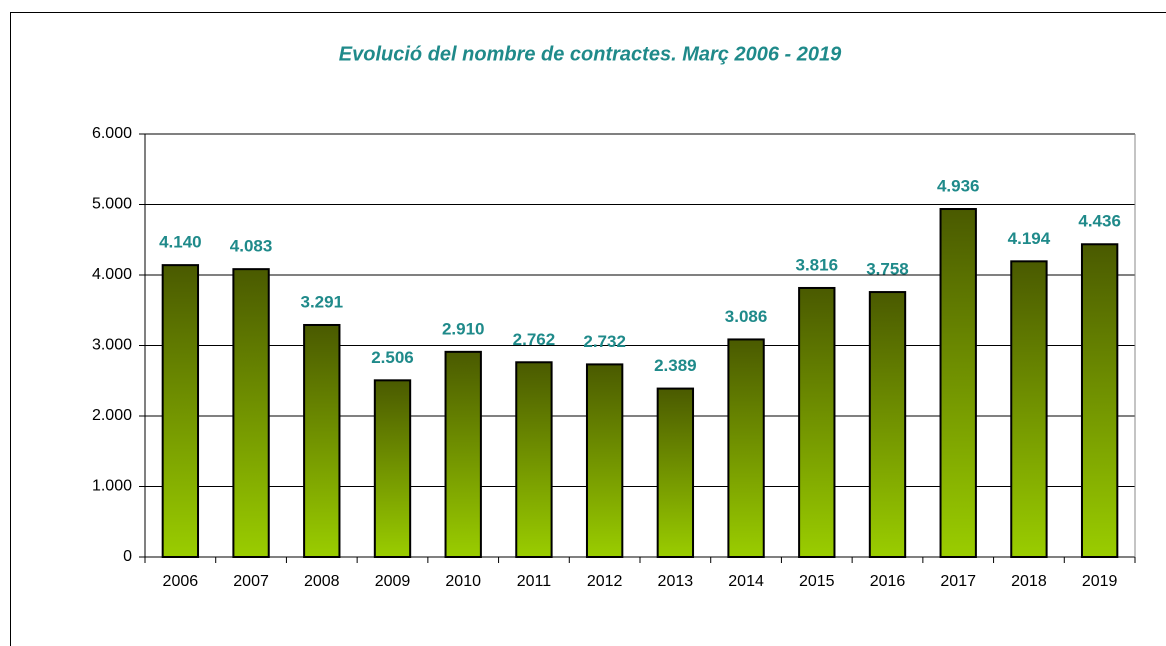 This screenshot has width=1166, height=646. I want to click on x-tick-label: 2009, so click(393, 581).